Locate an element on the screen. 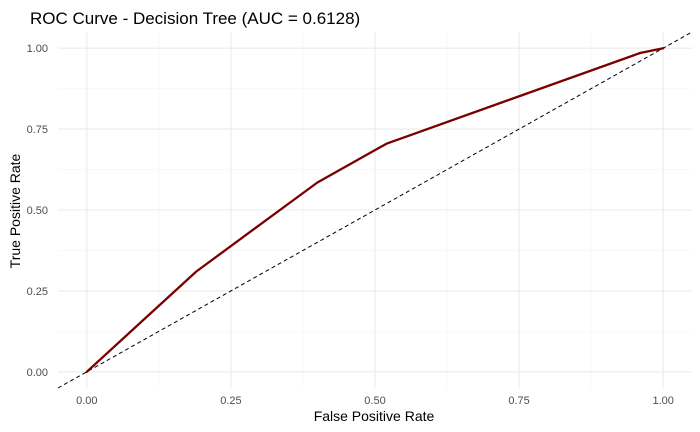 This screenshot has height=432, width=700. x-axis-ticks: 0.00 0.25 0.50 0.75 1.00 is located at coordinates (375, 401).